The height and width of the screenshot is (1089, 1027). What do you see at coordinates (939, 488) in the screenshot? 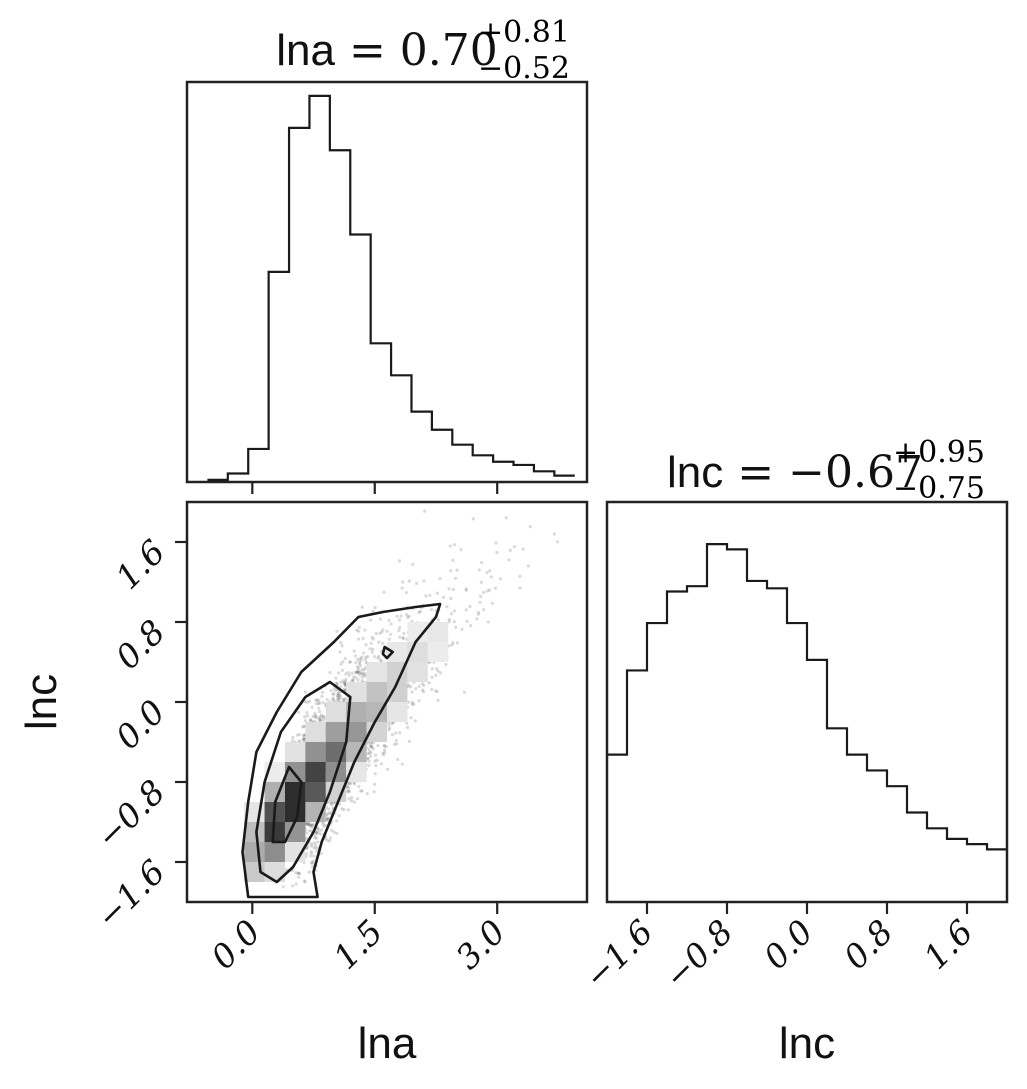
I see `lnc-title-minus: −0.75` at bounding box center [939, 488].